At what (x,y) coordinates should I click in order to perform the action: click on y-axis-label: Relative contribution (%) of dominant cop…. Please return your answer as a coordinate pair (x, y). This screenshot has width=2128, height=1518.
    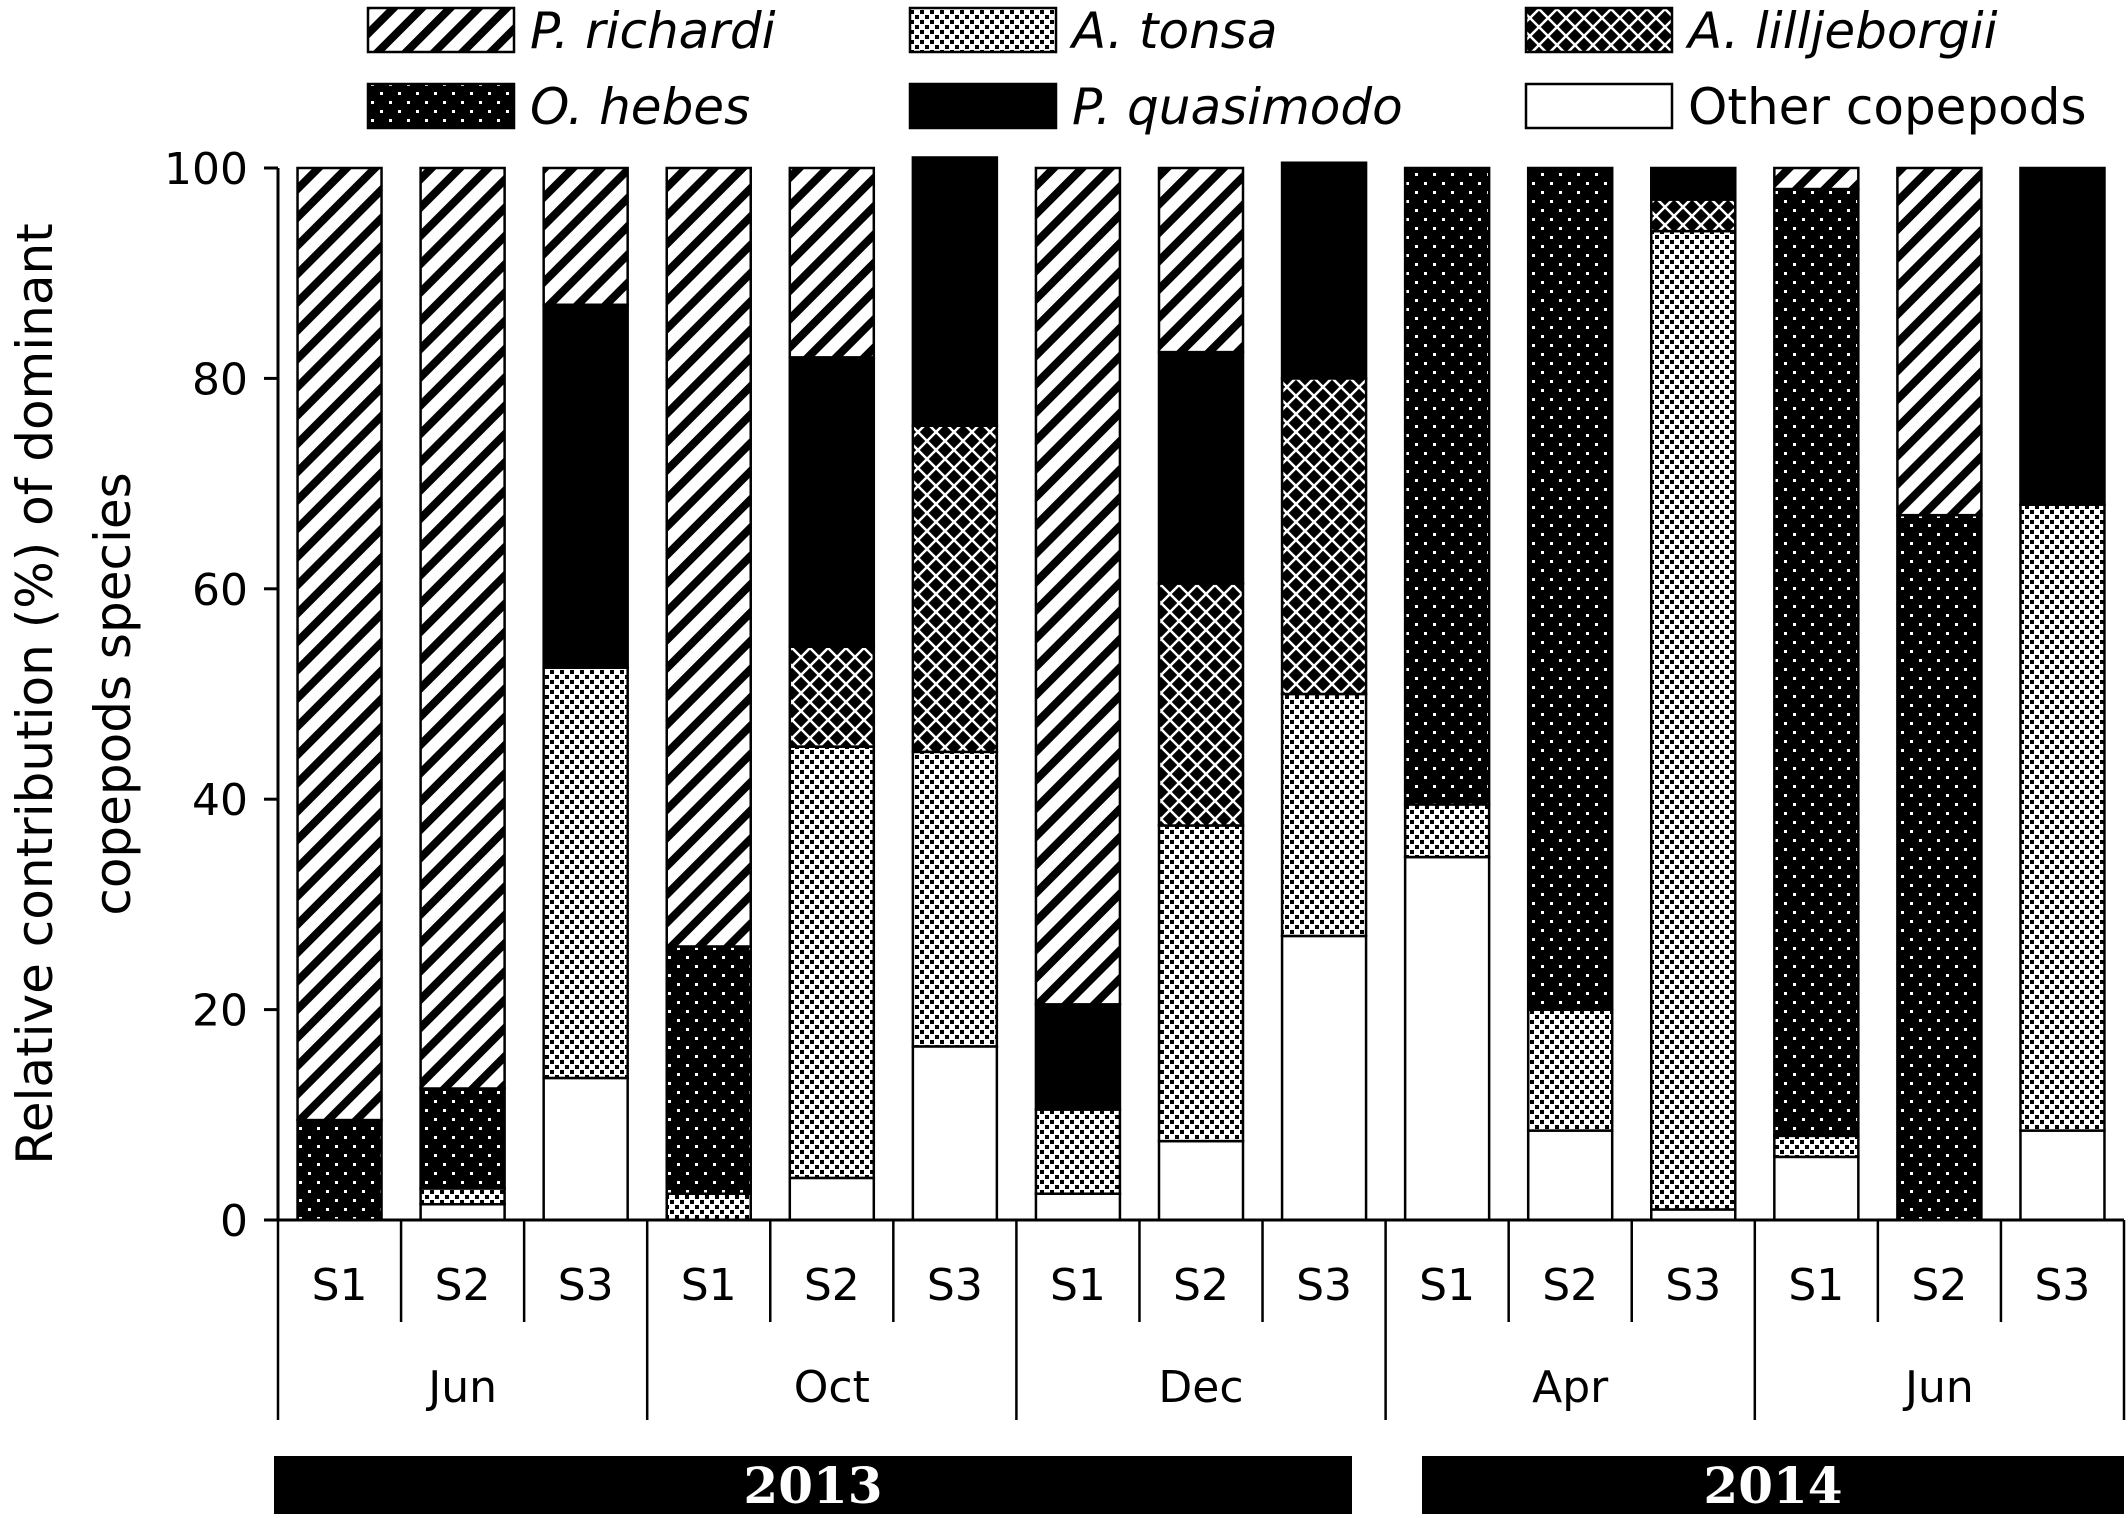
    Looking at the image, I should click on (74, 694).